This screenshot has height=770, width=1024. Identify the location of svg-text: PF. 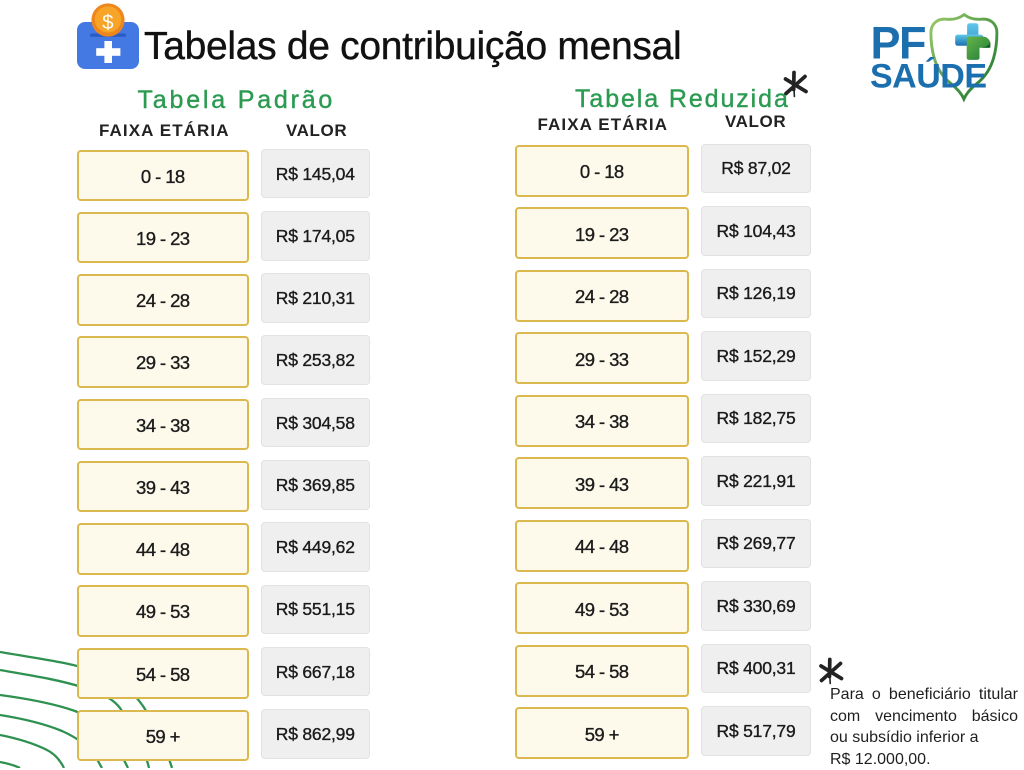
(897, 42).